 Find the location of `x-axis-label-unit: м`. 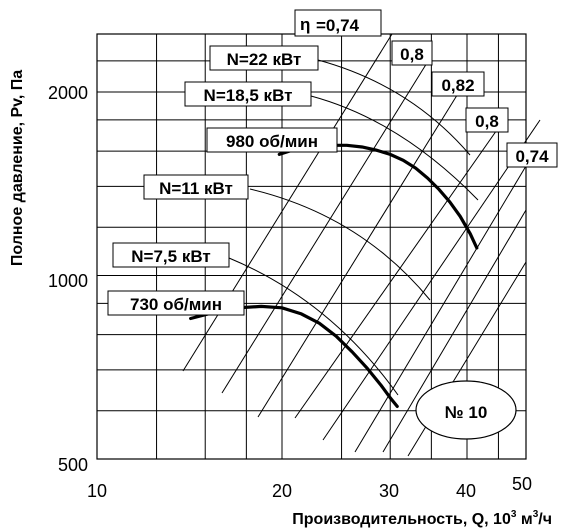

x-axis-label-unit: м is located at coordinates (524, 519).